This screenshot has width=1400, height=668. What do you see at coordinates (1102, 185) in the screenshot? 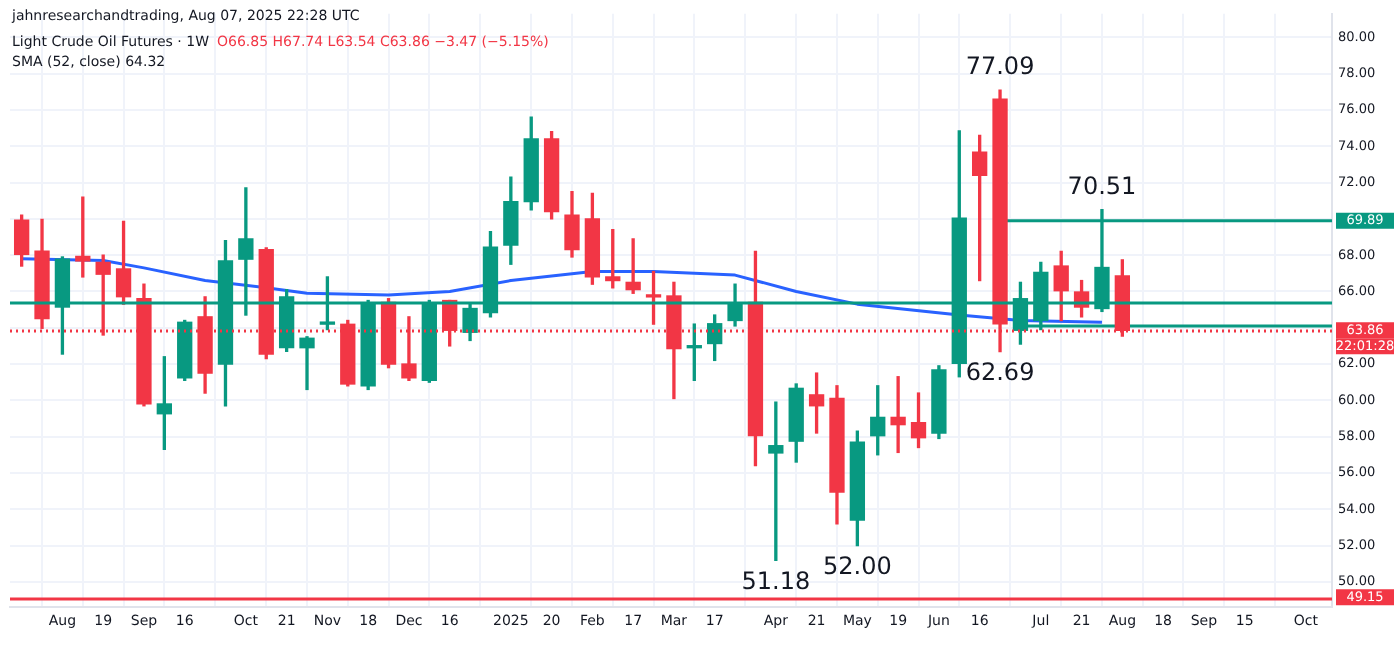
I see `annotation: 70.51` at bounding box center [1102, 185].